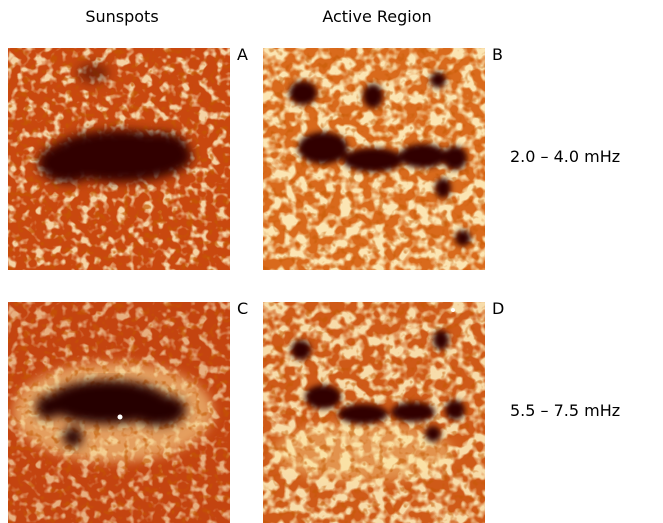 This screenshot has height=523, width=663. What do you see at coordinates (121, 16) in the screenshot?
I see `column-title: Sunspots` at bounding box center [121, 16].